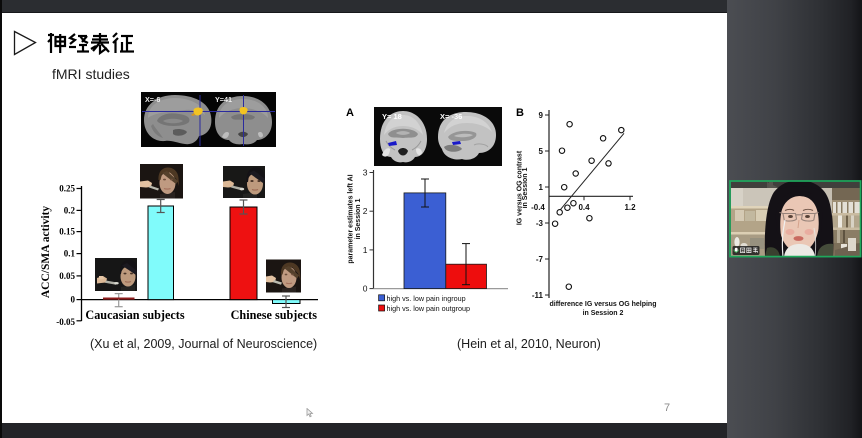 This screenshot has height=438, width=862. I want to click on svg-text: 0.1, so click(70, 254).